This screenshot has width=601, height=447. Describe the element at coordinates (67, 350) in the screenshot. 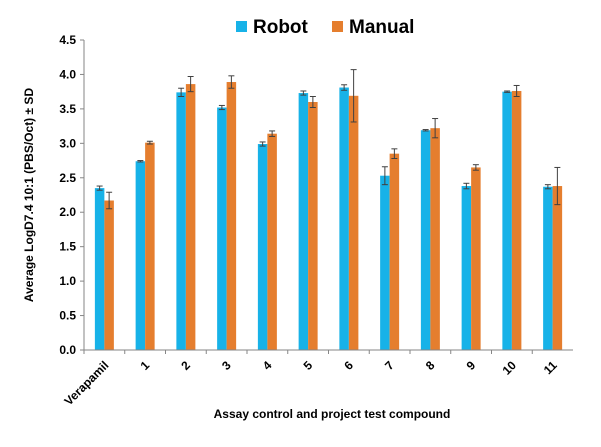

I see `y-tick-label: 0.0` at that location.